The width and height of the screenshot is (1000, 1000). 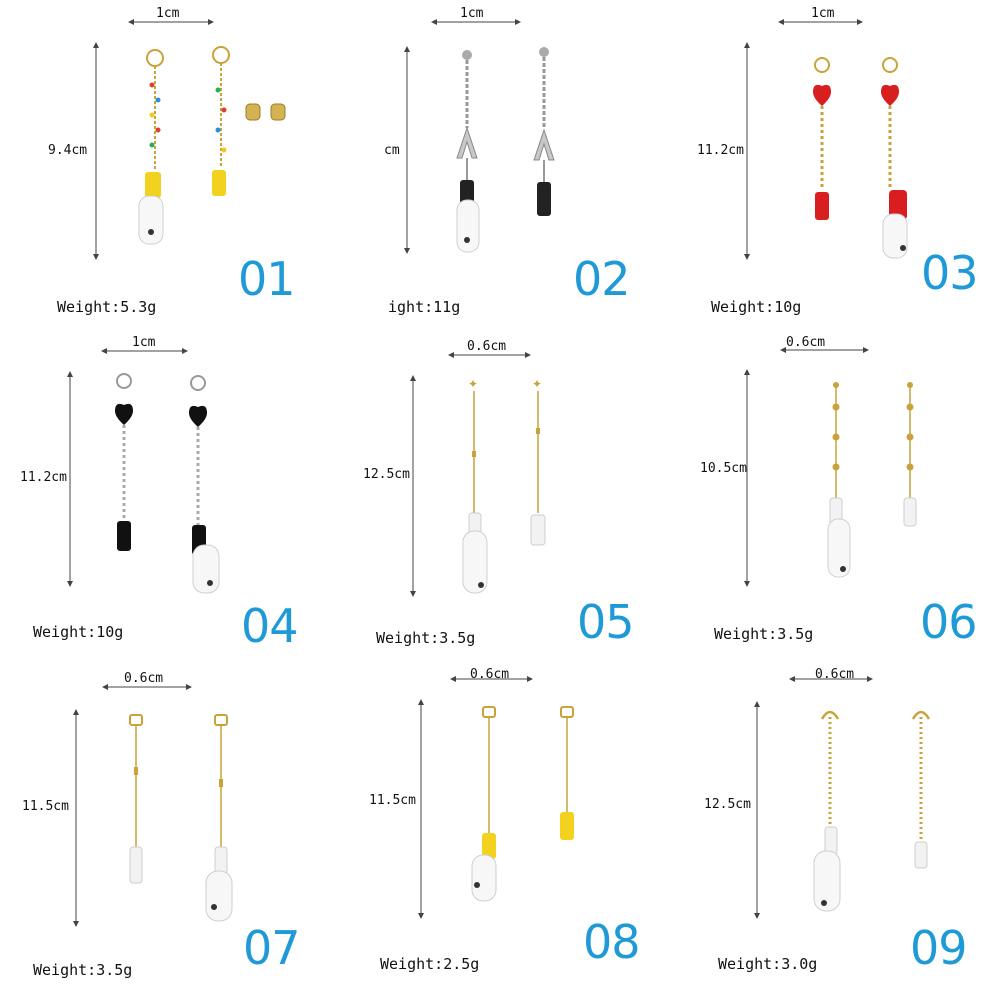 What do you see at coordinates (842, 797) in the screenshot?
I see `earring-09-image` at bounding box center [842, 797].